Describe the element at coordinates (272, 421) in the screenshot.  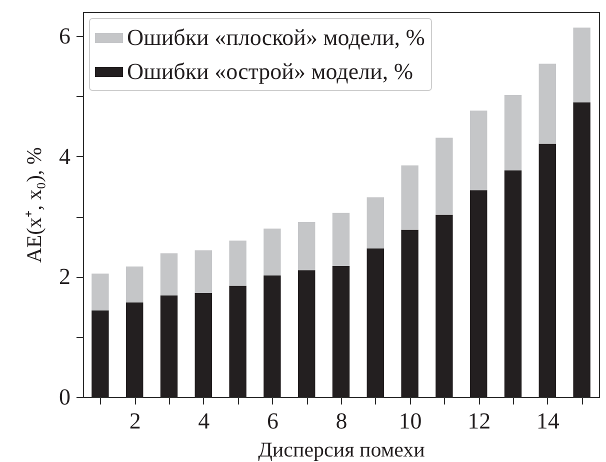
I see `x-tick-label: 6` at that location.